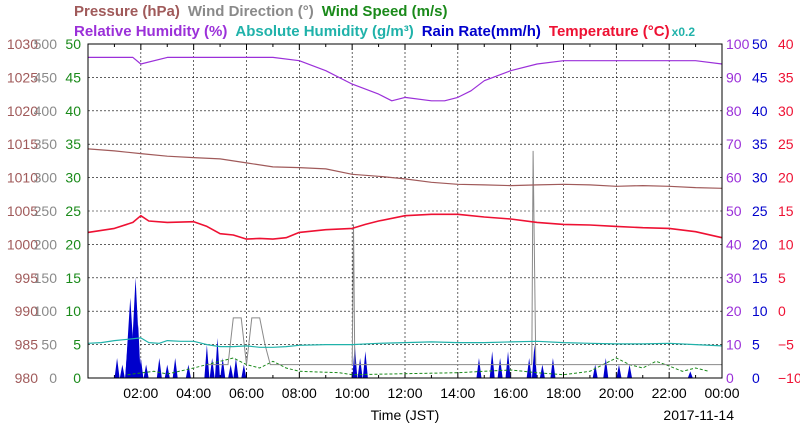  I want to click on x-tick-label: 16:00, so click(510, 393).